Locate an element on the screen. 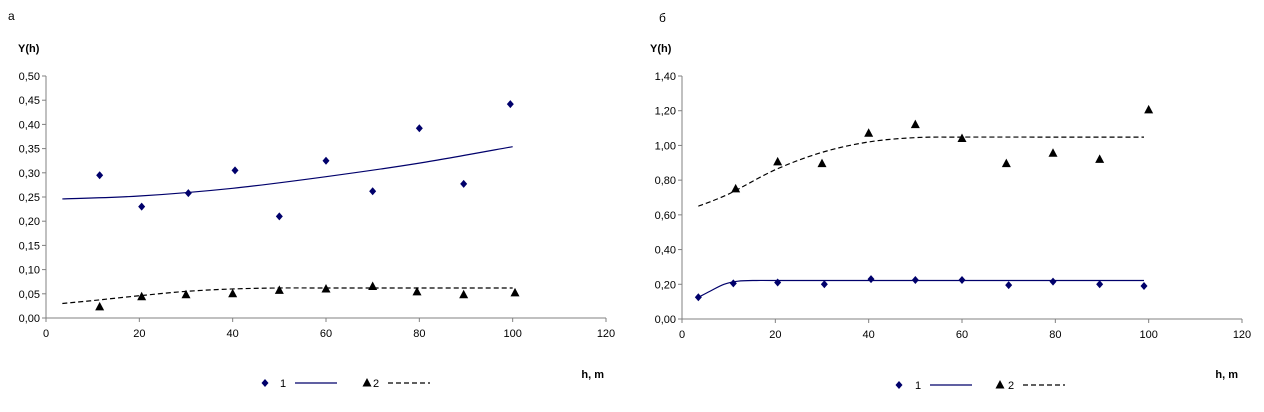 The height and width of the screenshot is (412, 1264). y-tick-label: 0,60 is located at coordinates (665, 216).